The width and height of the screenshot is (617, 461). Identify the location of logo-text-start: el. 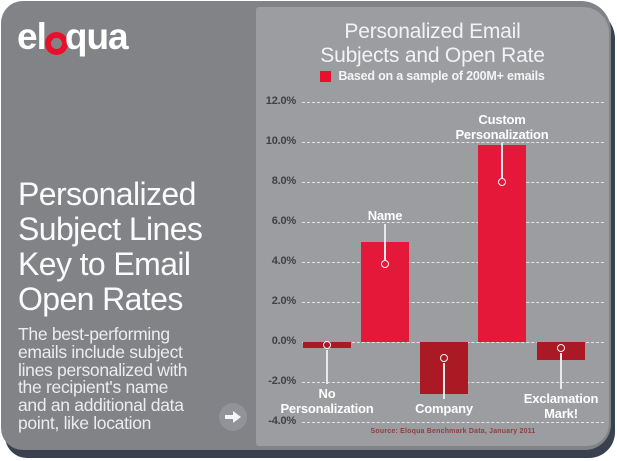
(32, 36).